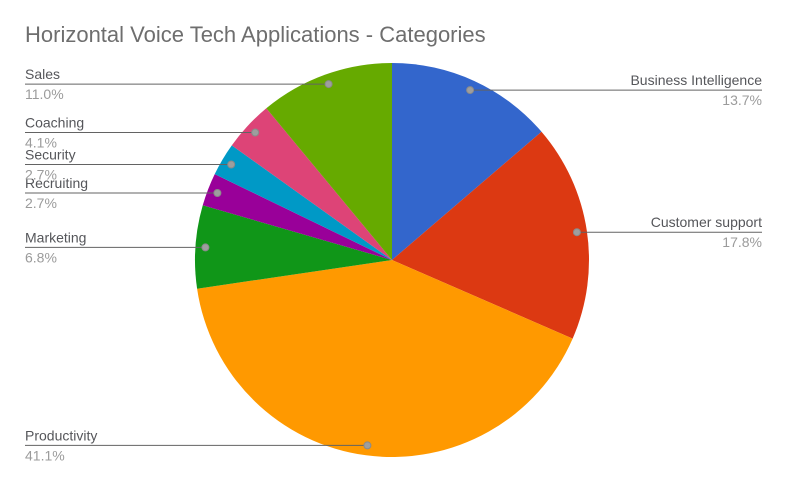 The width and height of the screenshot is (785, 485). I want to click on pie-slice-security, so click(303, 202).